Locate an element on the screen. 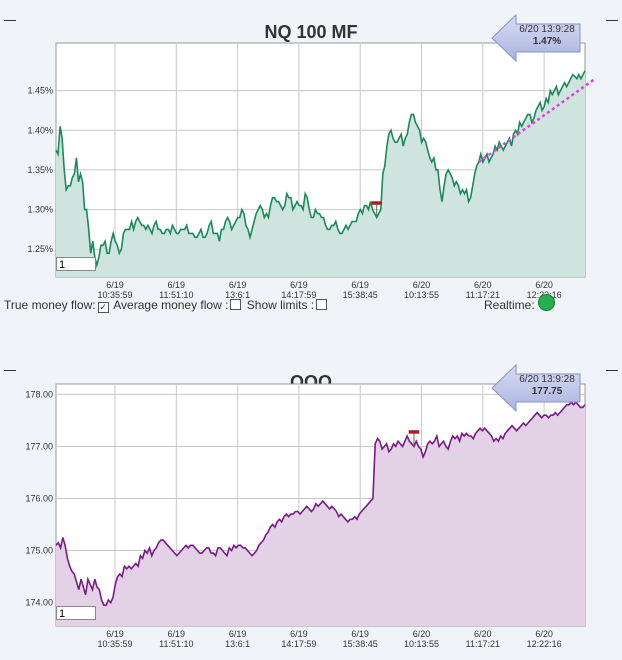  true-money-flow-checkbox: ✓ is located at coordinates (103, 307).